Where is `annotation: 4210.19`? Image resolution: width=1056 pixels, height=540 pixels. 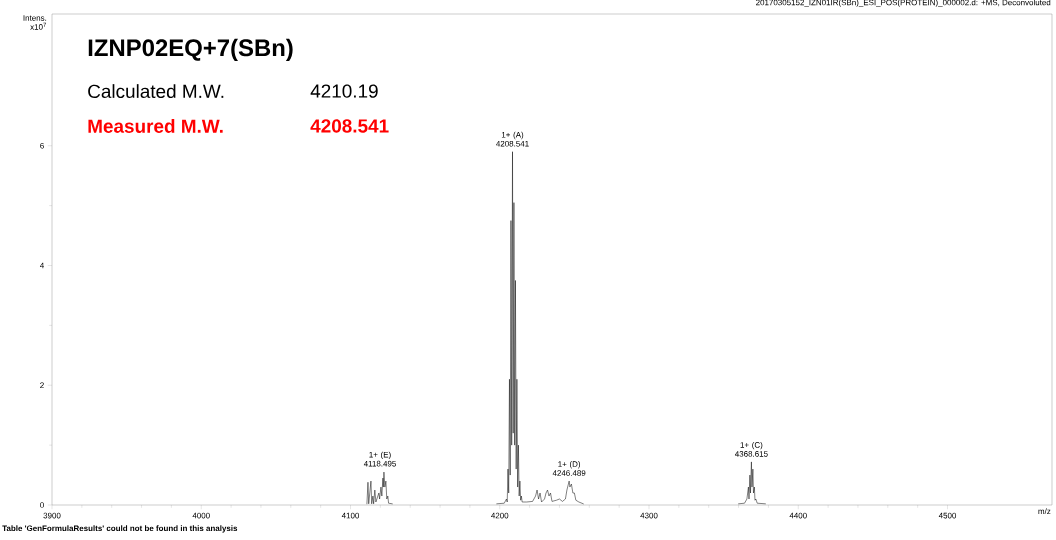
annotation: 4210.19 is located at coordinates (344, 91).